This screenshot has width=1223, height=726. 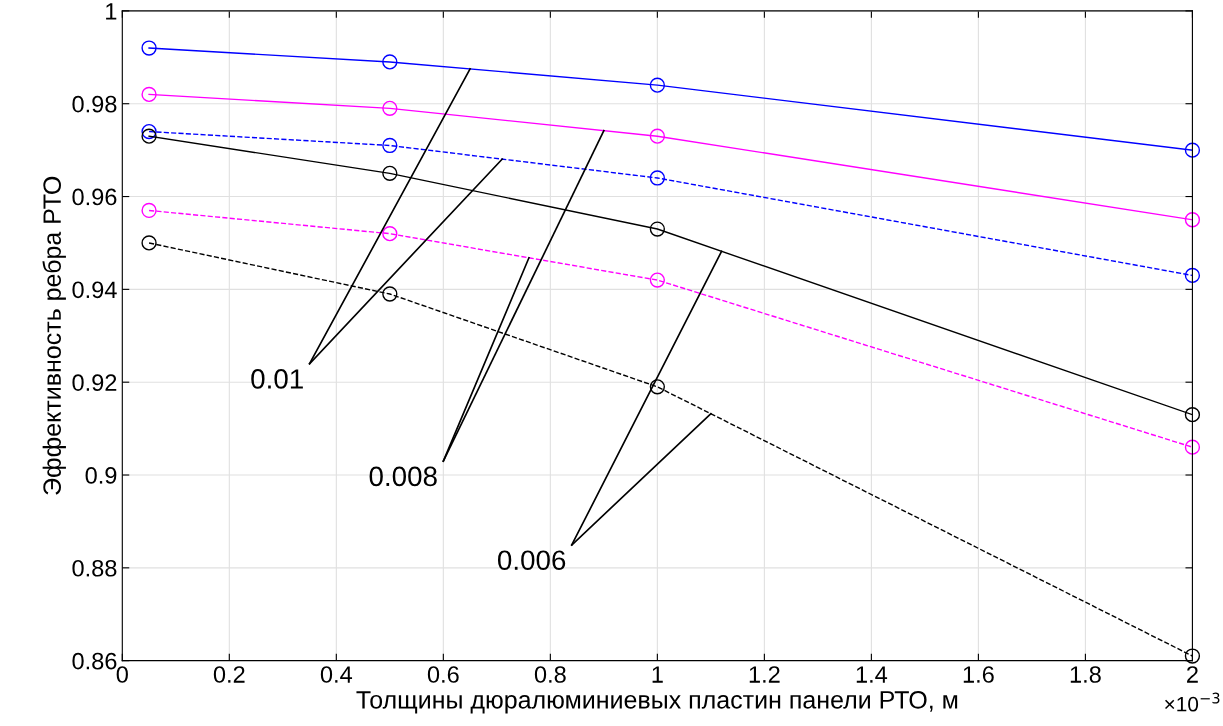 I want to click on y-axis-title: Эффективность ребра РТО, so click(x=54, y=335).